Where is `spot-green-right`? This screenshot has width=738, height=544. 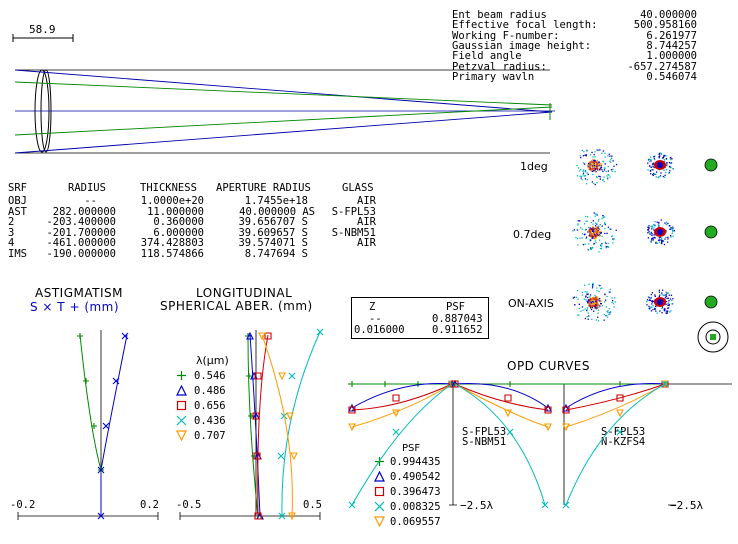 spot-green-right is located at coordinates (711, 165).